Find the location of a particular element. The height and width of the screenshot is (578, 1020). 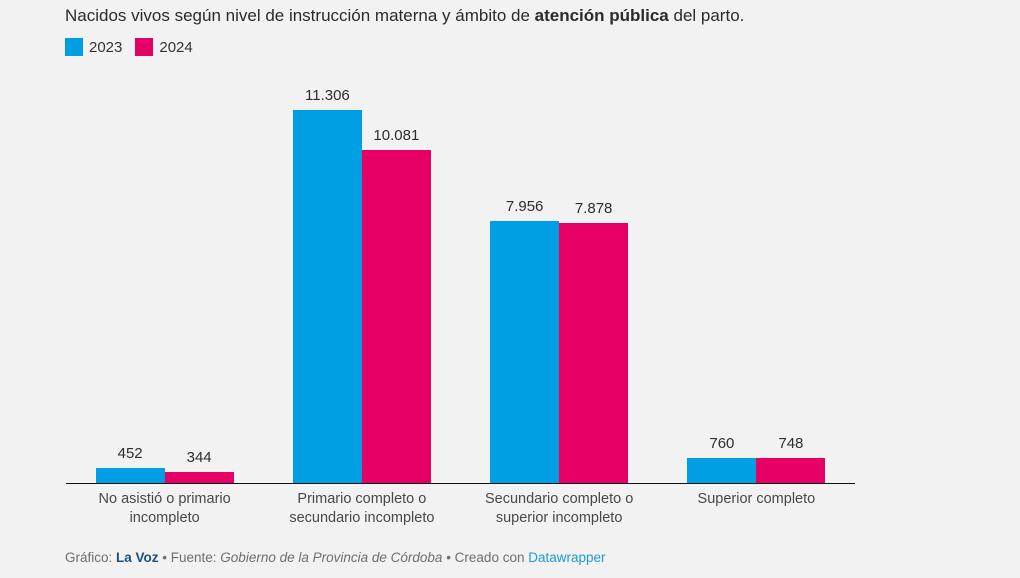

bar-2023-3: 760 is located at coordinates (722, 459).